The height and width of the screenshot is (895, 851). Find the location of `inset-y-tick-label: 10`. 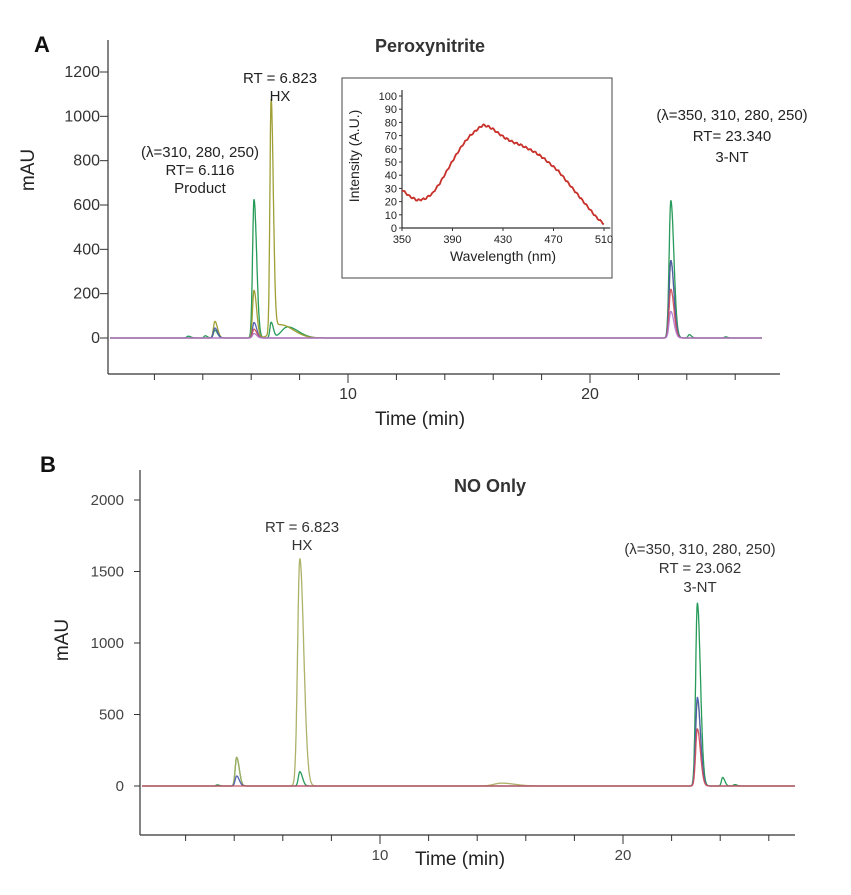

inset-y-tick-label: 10 is located at coordinates (391, 216).